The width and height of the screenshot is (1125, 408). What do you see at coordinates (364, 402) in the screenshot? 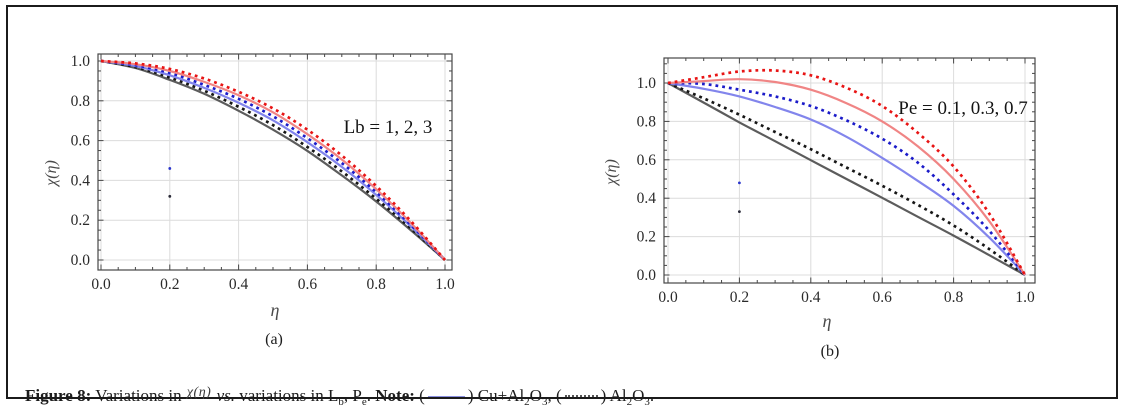
I see `caption-part-sub: e` at bounding box center [364, 402].